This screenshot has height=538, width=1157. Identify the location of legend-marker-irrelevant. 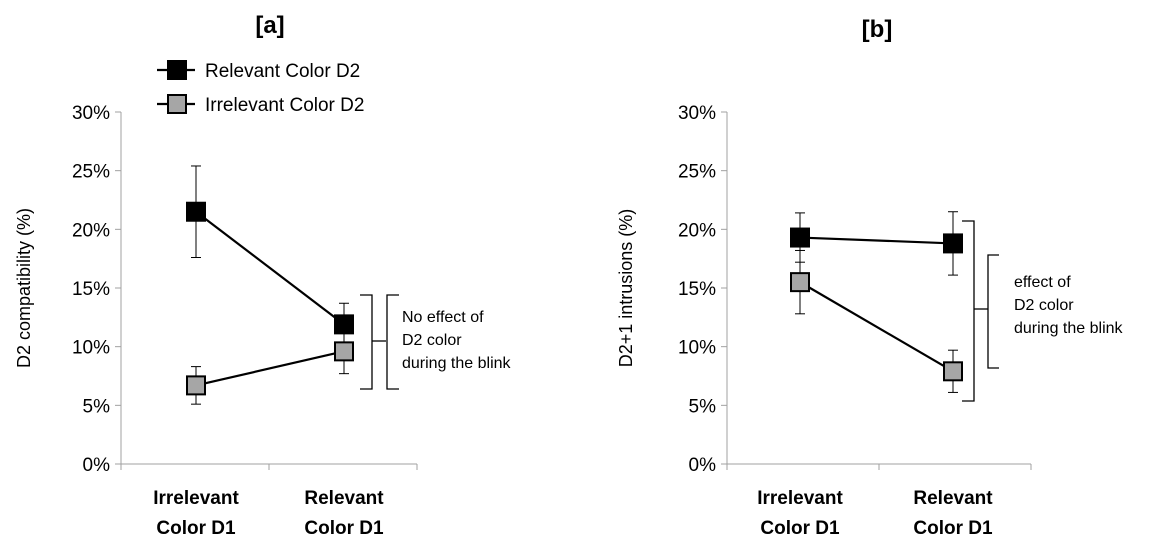
(177, 104).